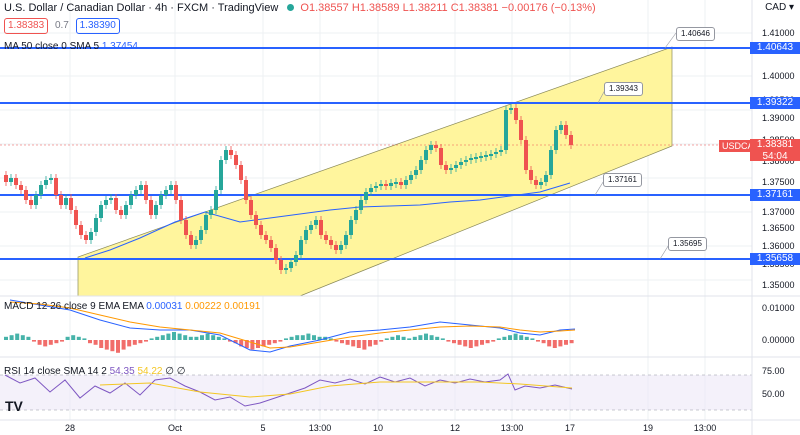 The image size is (800, 435). Describe the element at coordinates (390, 428) in the screenshot. I see `time-axis: 28 Oct 5 13:00 10 12 13:00 17 19 13:00` at that location.